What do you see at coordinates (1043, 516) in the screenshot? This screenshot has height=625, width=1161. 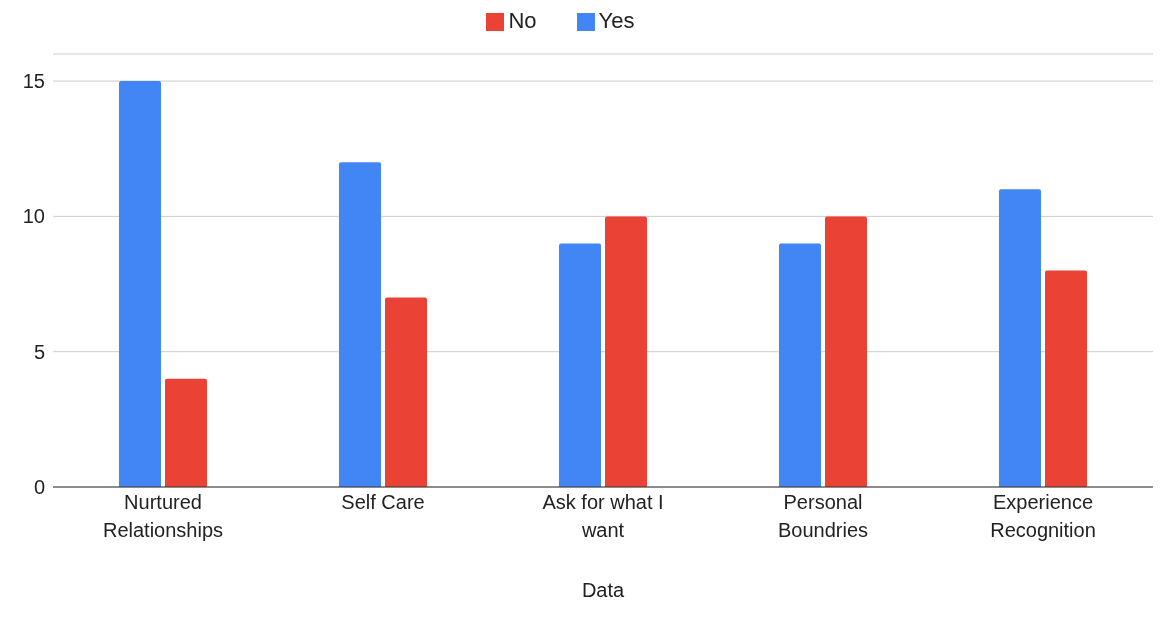 I see `x-tick-label: Experience Recognition` at bounding box center [1043, 516].